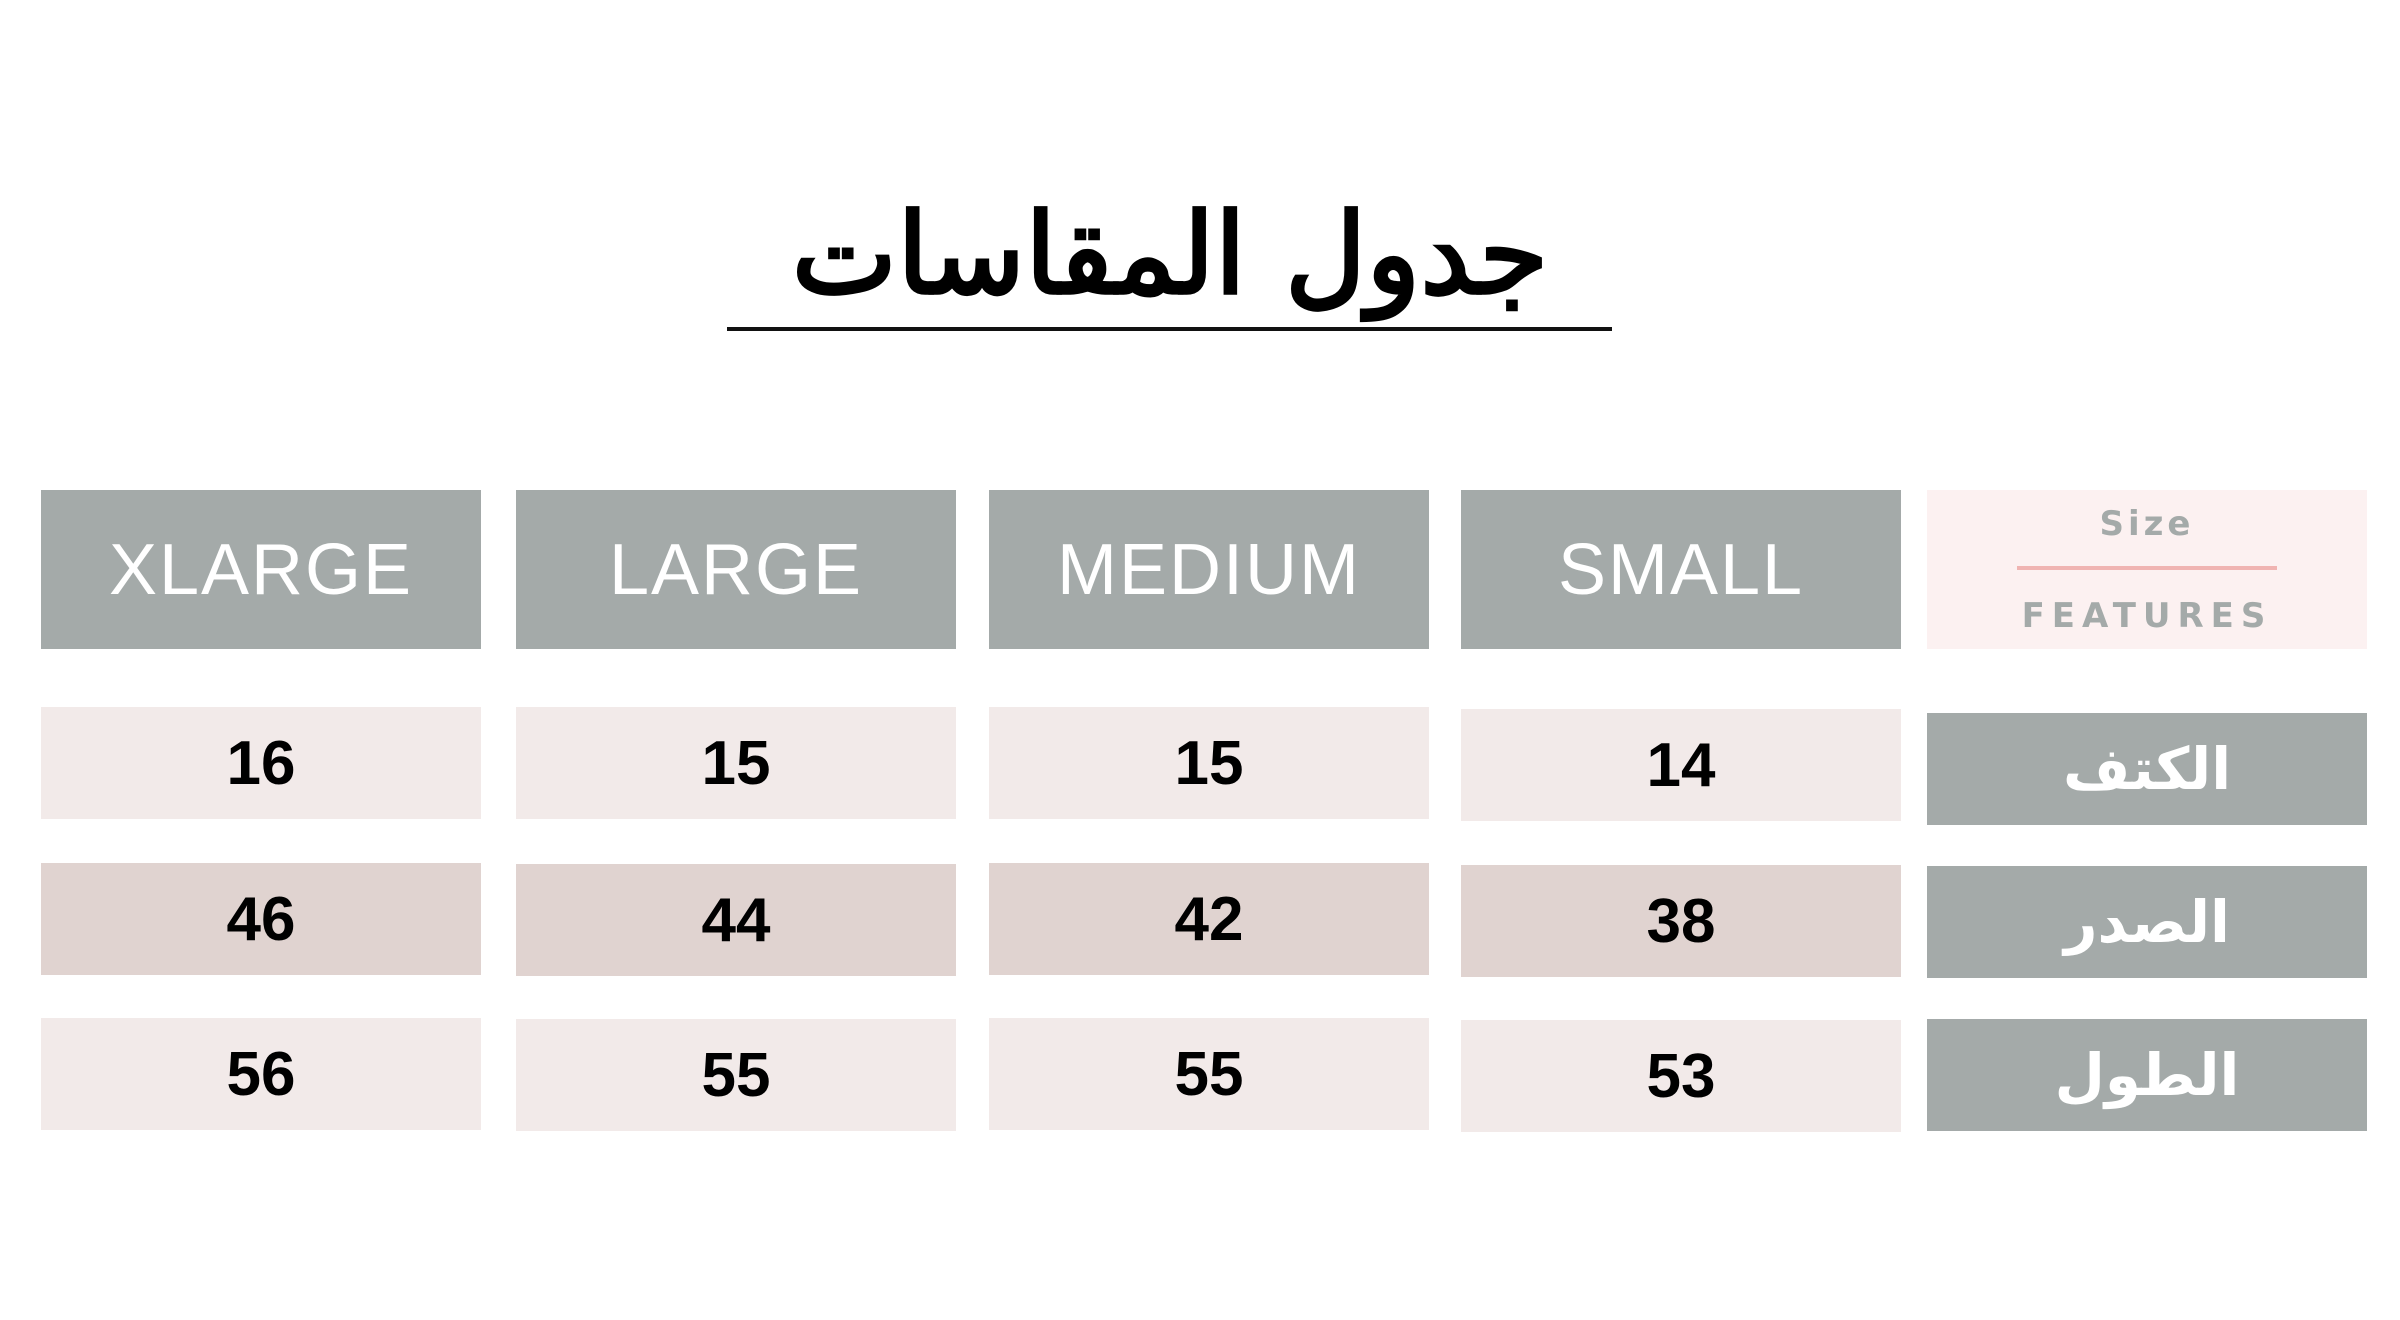 This screenshot has height=1320, width=2400. Describe the element at coordinates (2147, 1075) in the screenshot. I see `feature-length: الطول` at that location.